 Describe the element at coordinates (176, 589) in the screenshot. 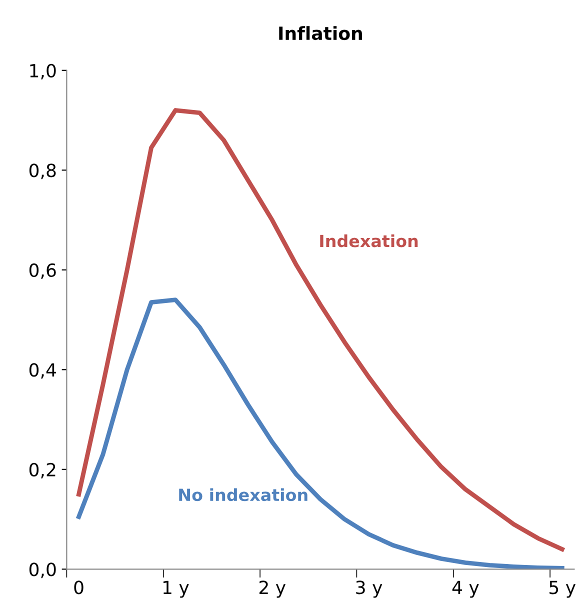

I see `x-tick-label: 1 y` at that location.